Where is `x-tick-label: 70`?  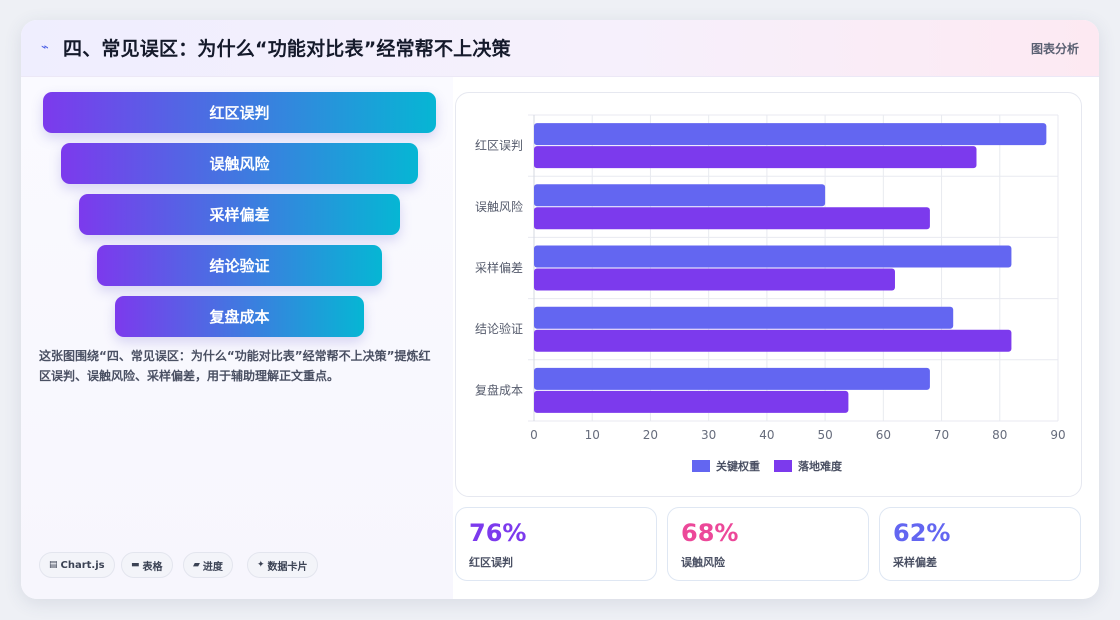
x-tick-label: 70 is located at coordinates (941, 435).